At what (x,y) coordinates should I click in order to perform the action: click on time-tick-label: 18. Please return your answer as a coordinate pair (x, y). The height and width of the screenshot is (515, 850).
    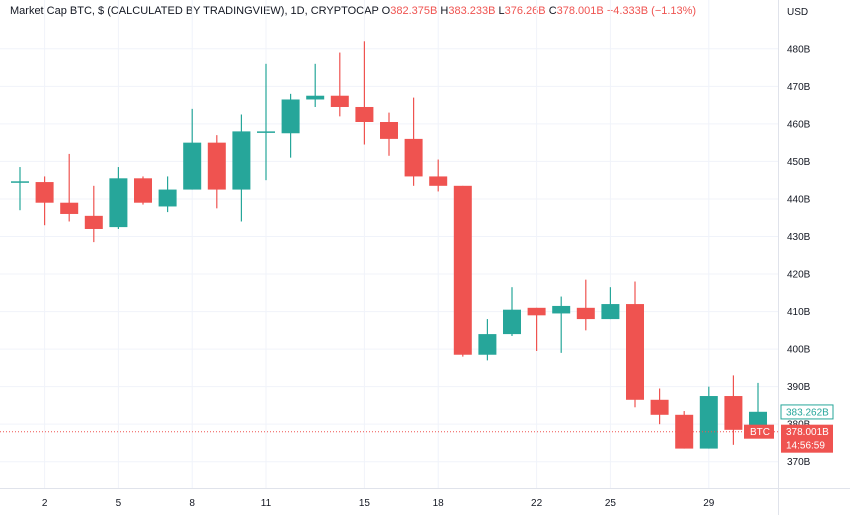
    Looking at the image, I should click on (439, 503).